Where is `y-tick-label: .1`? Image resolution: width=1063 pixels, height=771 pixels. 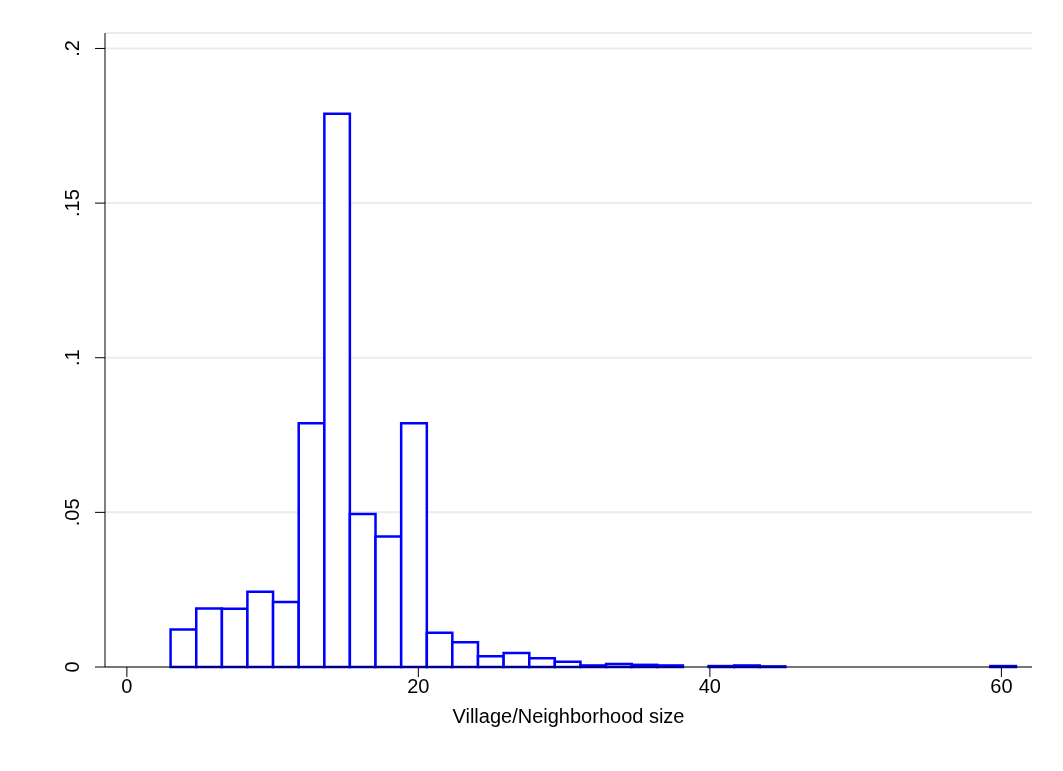
y-tick-label: .1 is located at coordinates (72, 358).